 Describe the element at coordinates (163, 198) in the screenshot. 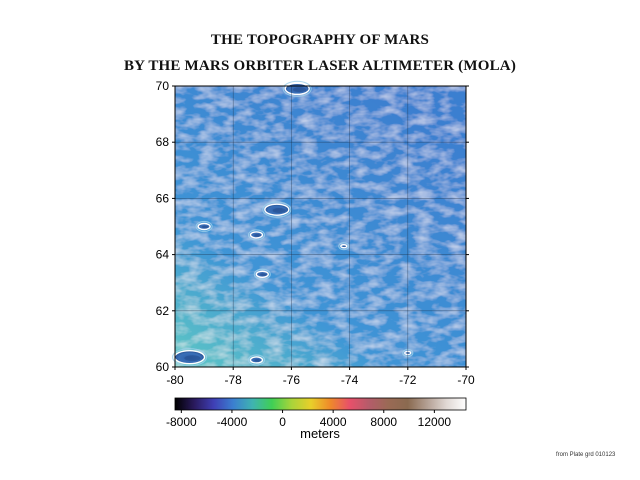

I see `y-tick-label: 66` at that location.